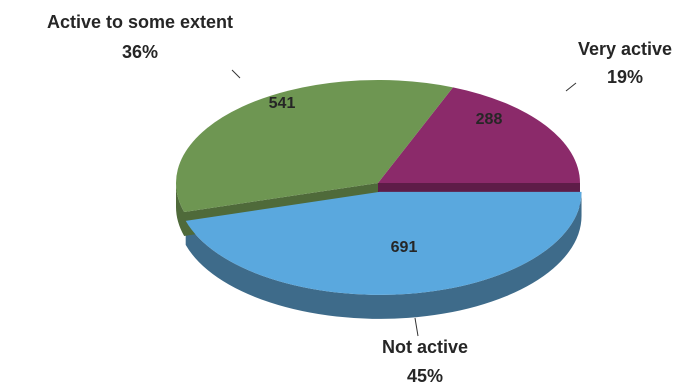 The image size is (688, 385). Describe the element at coordinates (314, 145) in the screenshot. I see `slice-active-some` at that location.